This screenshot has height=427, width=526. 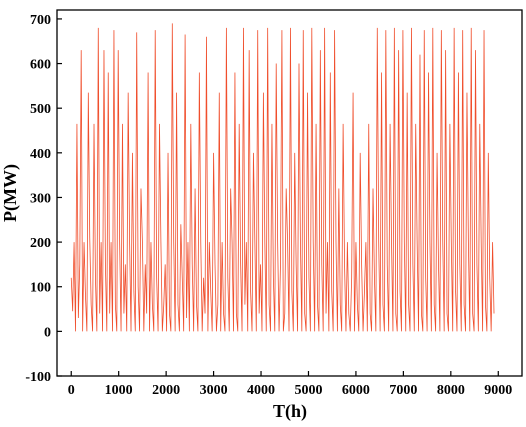 I want to click on y-axis-title: P(MW), so click(x=10, y=193).